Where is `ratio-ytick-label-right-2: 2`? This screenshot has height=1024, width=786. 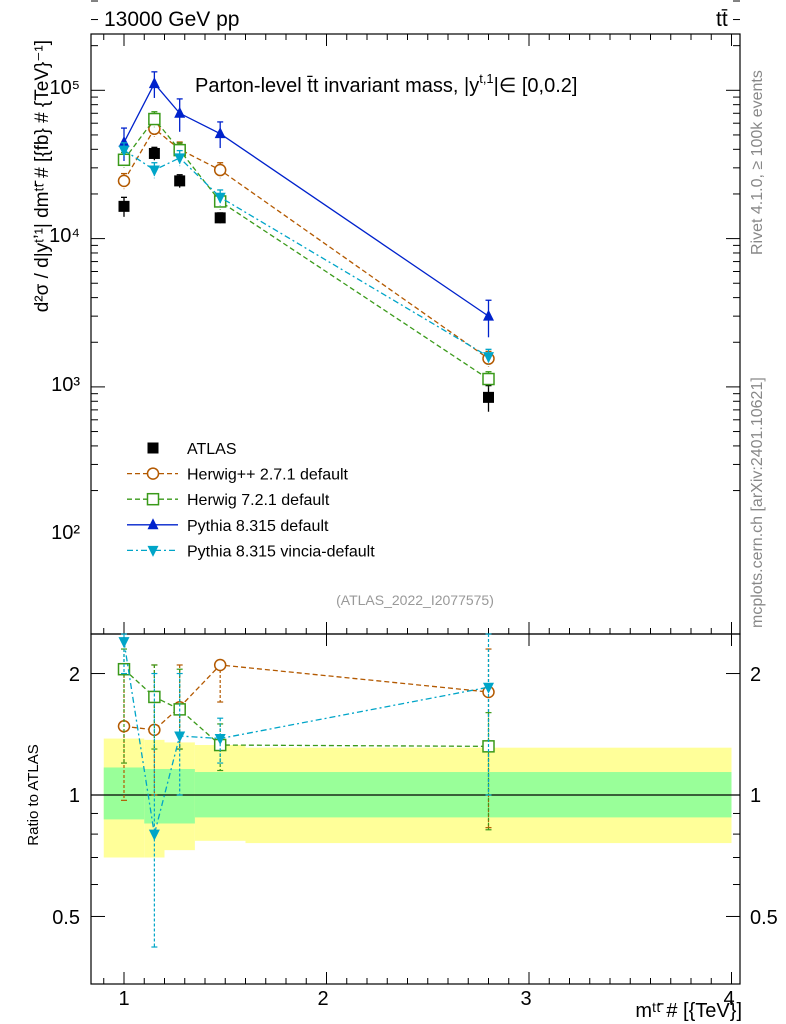 ratio-ytick-label-right-2: 2 is located at coordinates (755, 675).